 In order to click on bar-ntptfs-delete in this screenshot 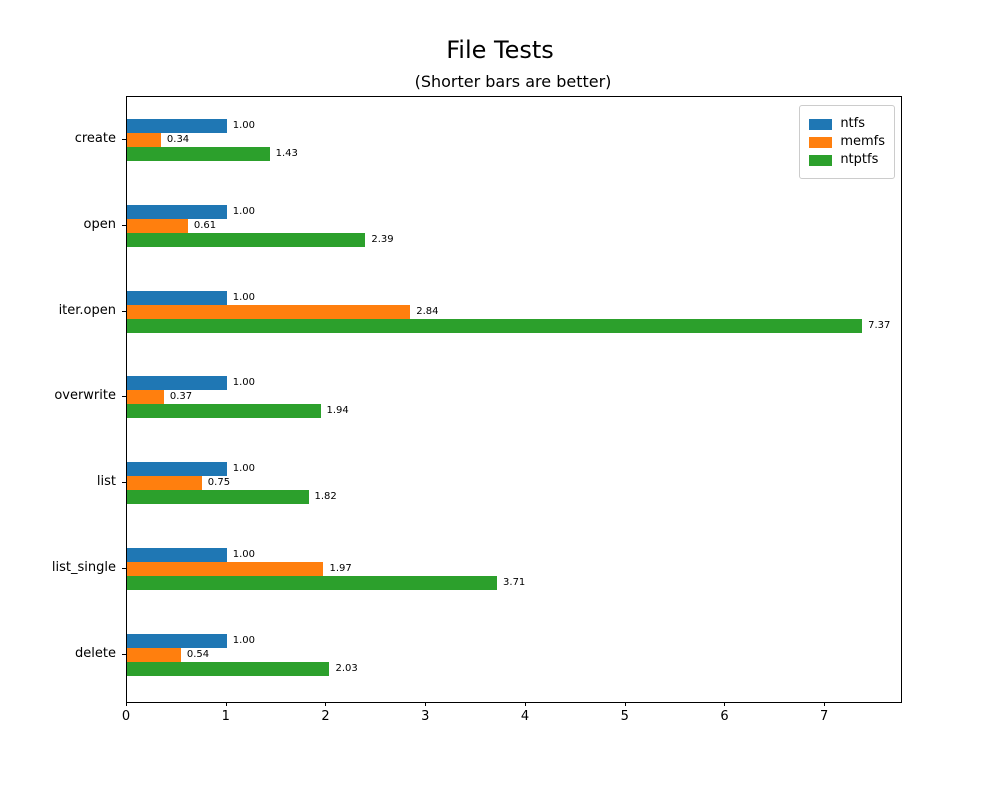, I will do `click(228, 668)`.